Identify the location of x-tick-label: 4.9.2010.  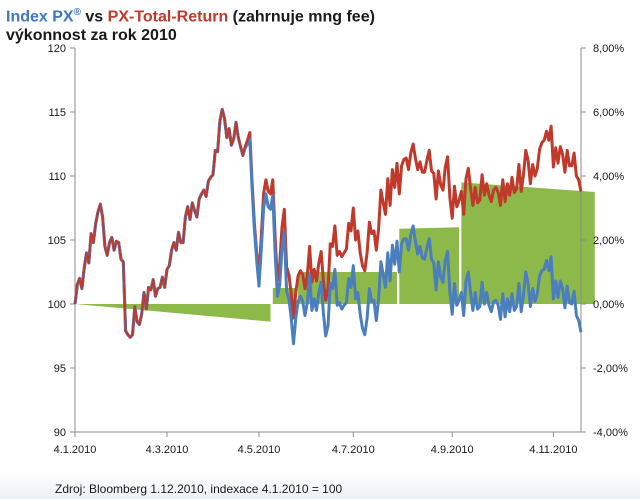
(452, 450).